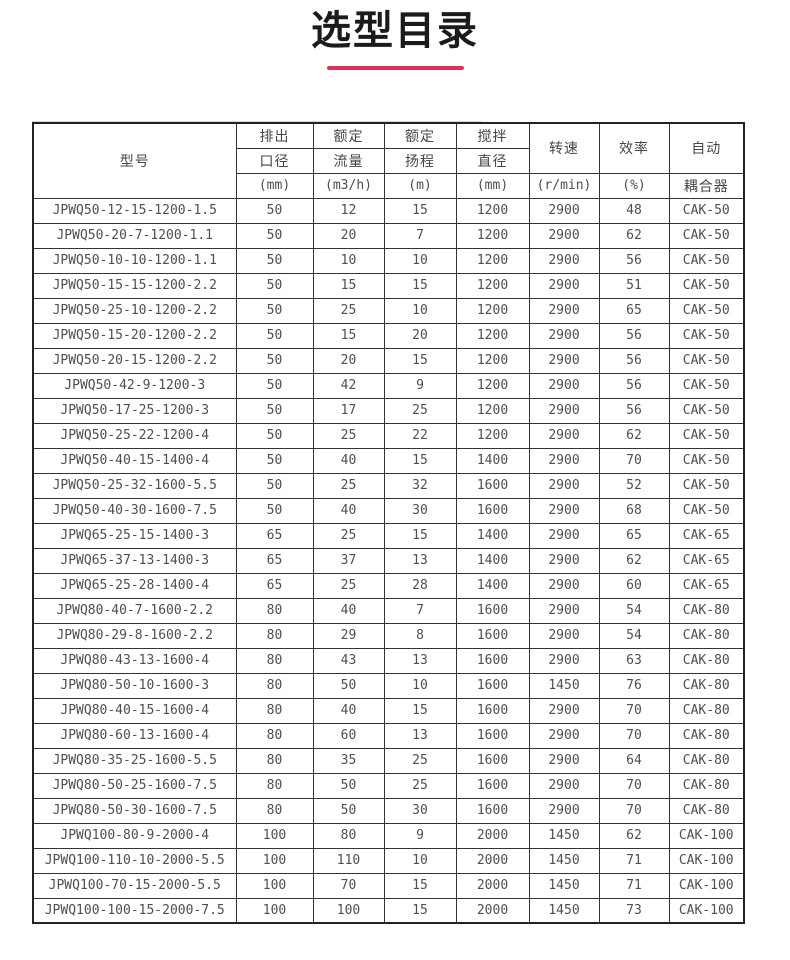  I want to click on cell-rated-flow: 25, so click(348, 310).